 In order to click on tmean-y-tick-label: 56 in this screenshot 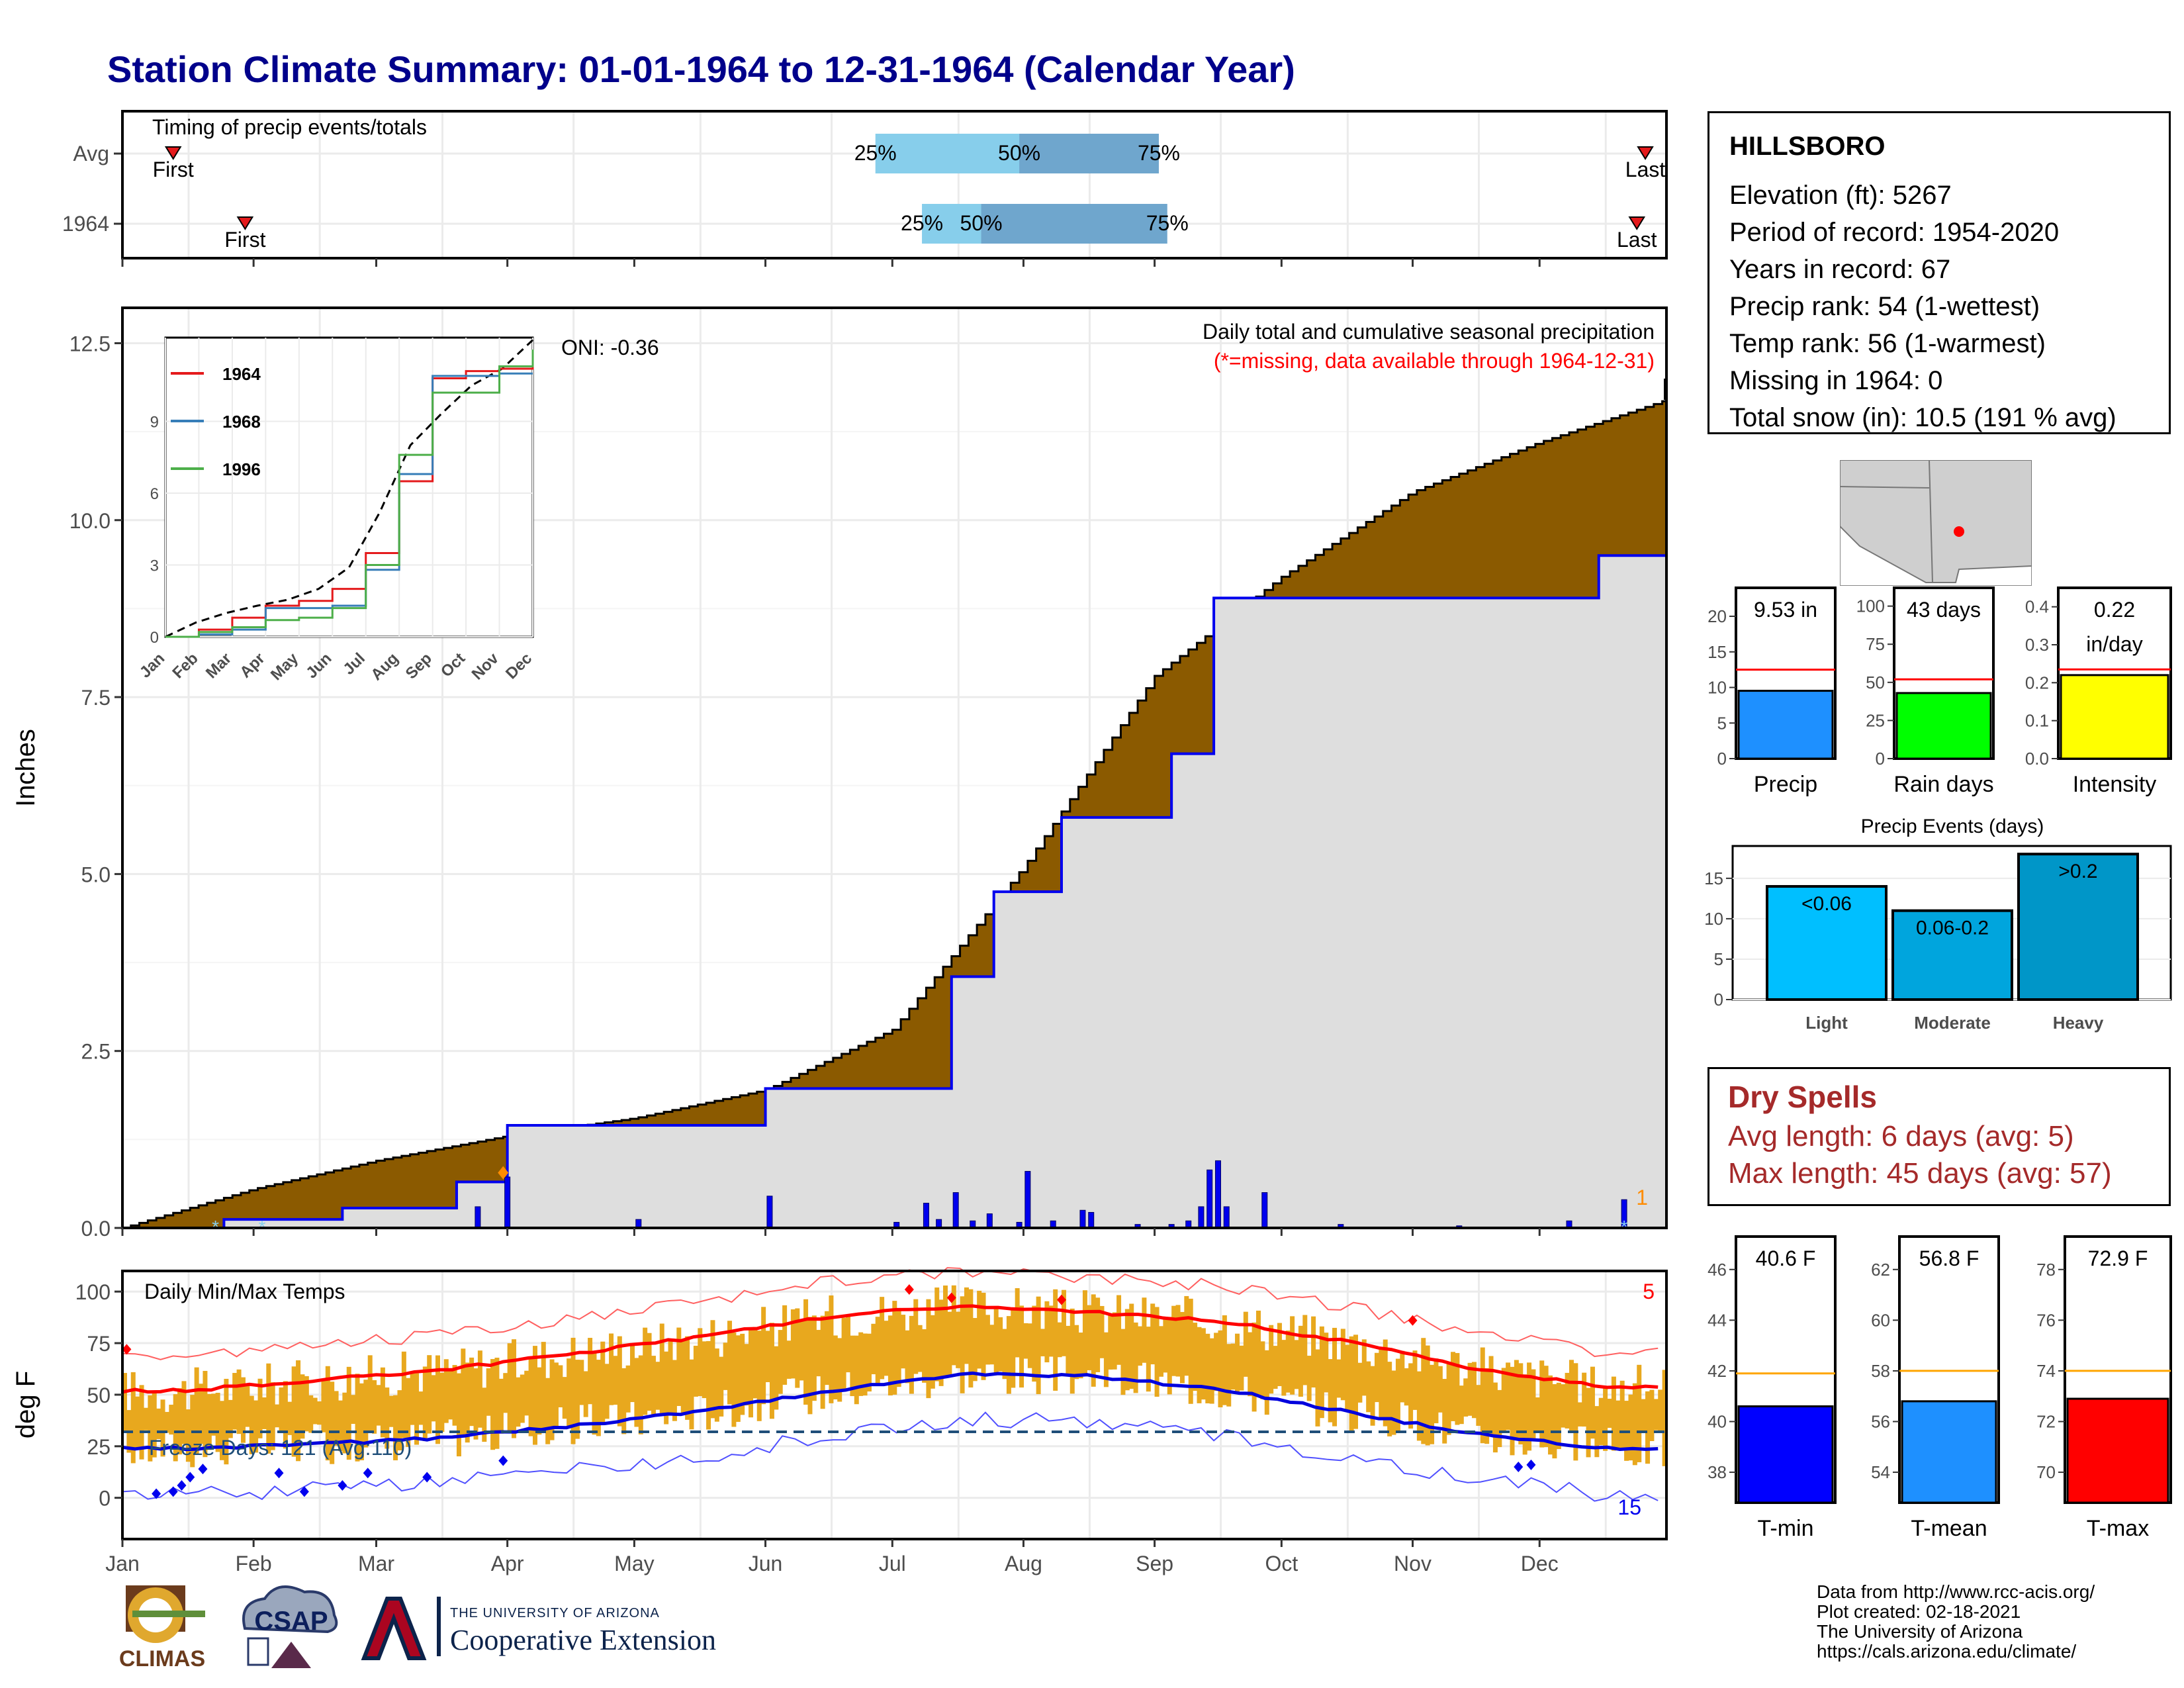, I will do `click(1880, 1421)`.